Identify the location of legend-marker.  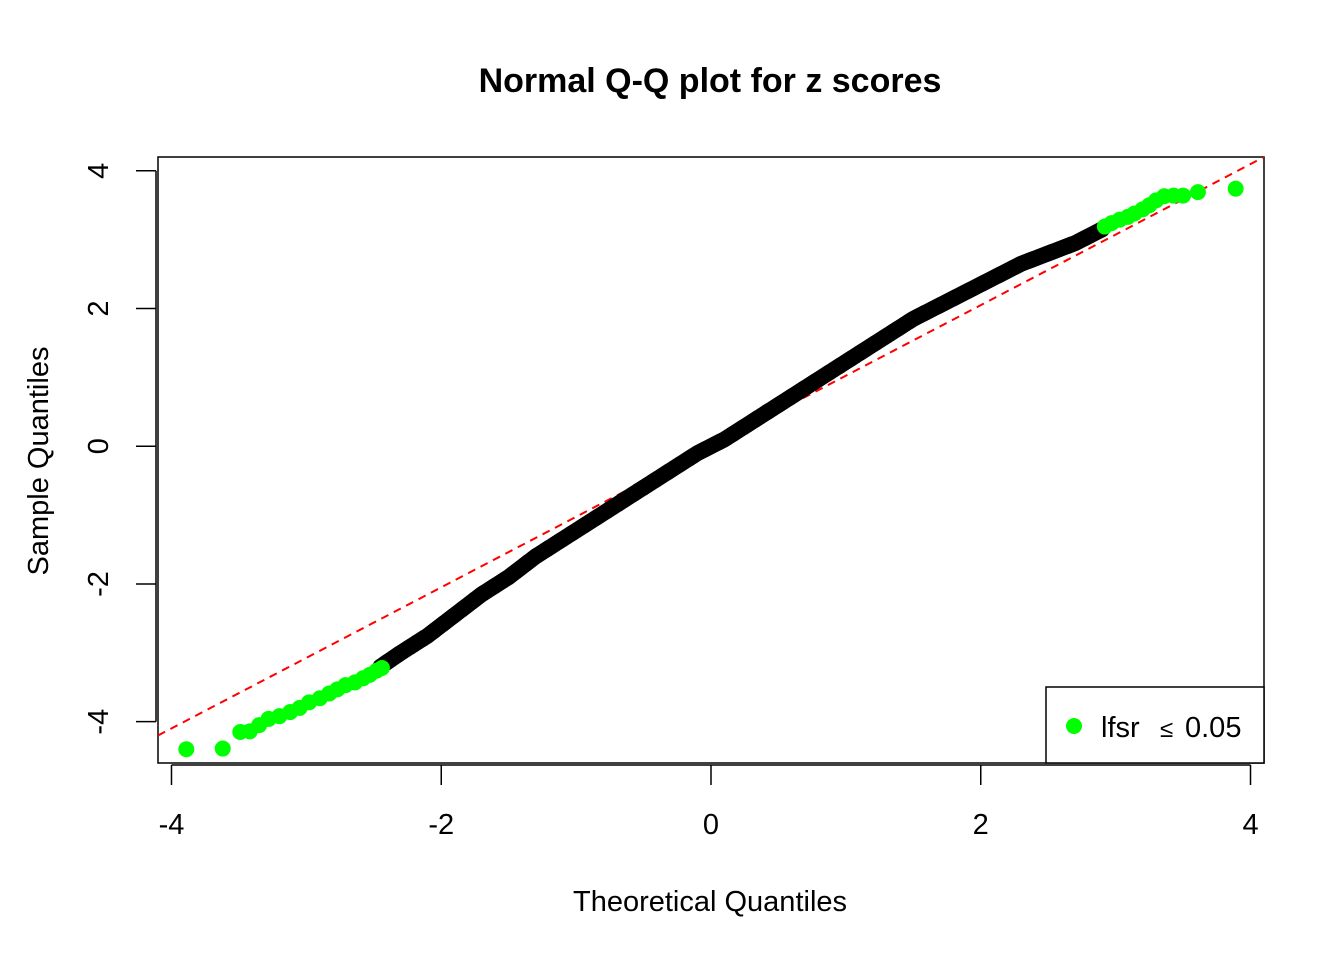
(1074, 726).